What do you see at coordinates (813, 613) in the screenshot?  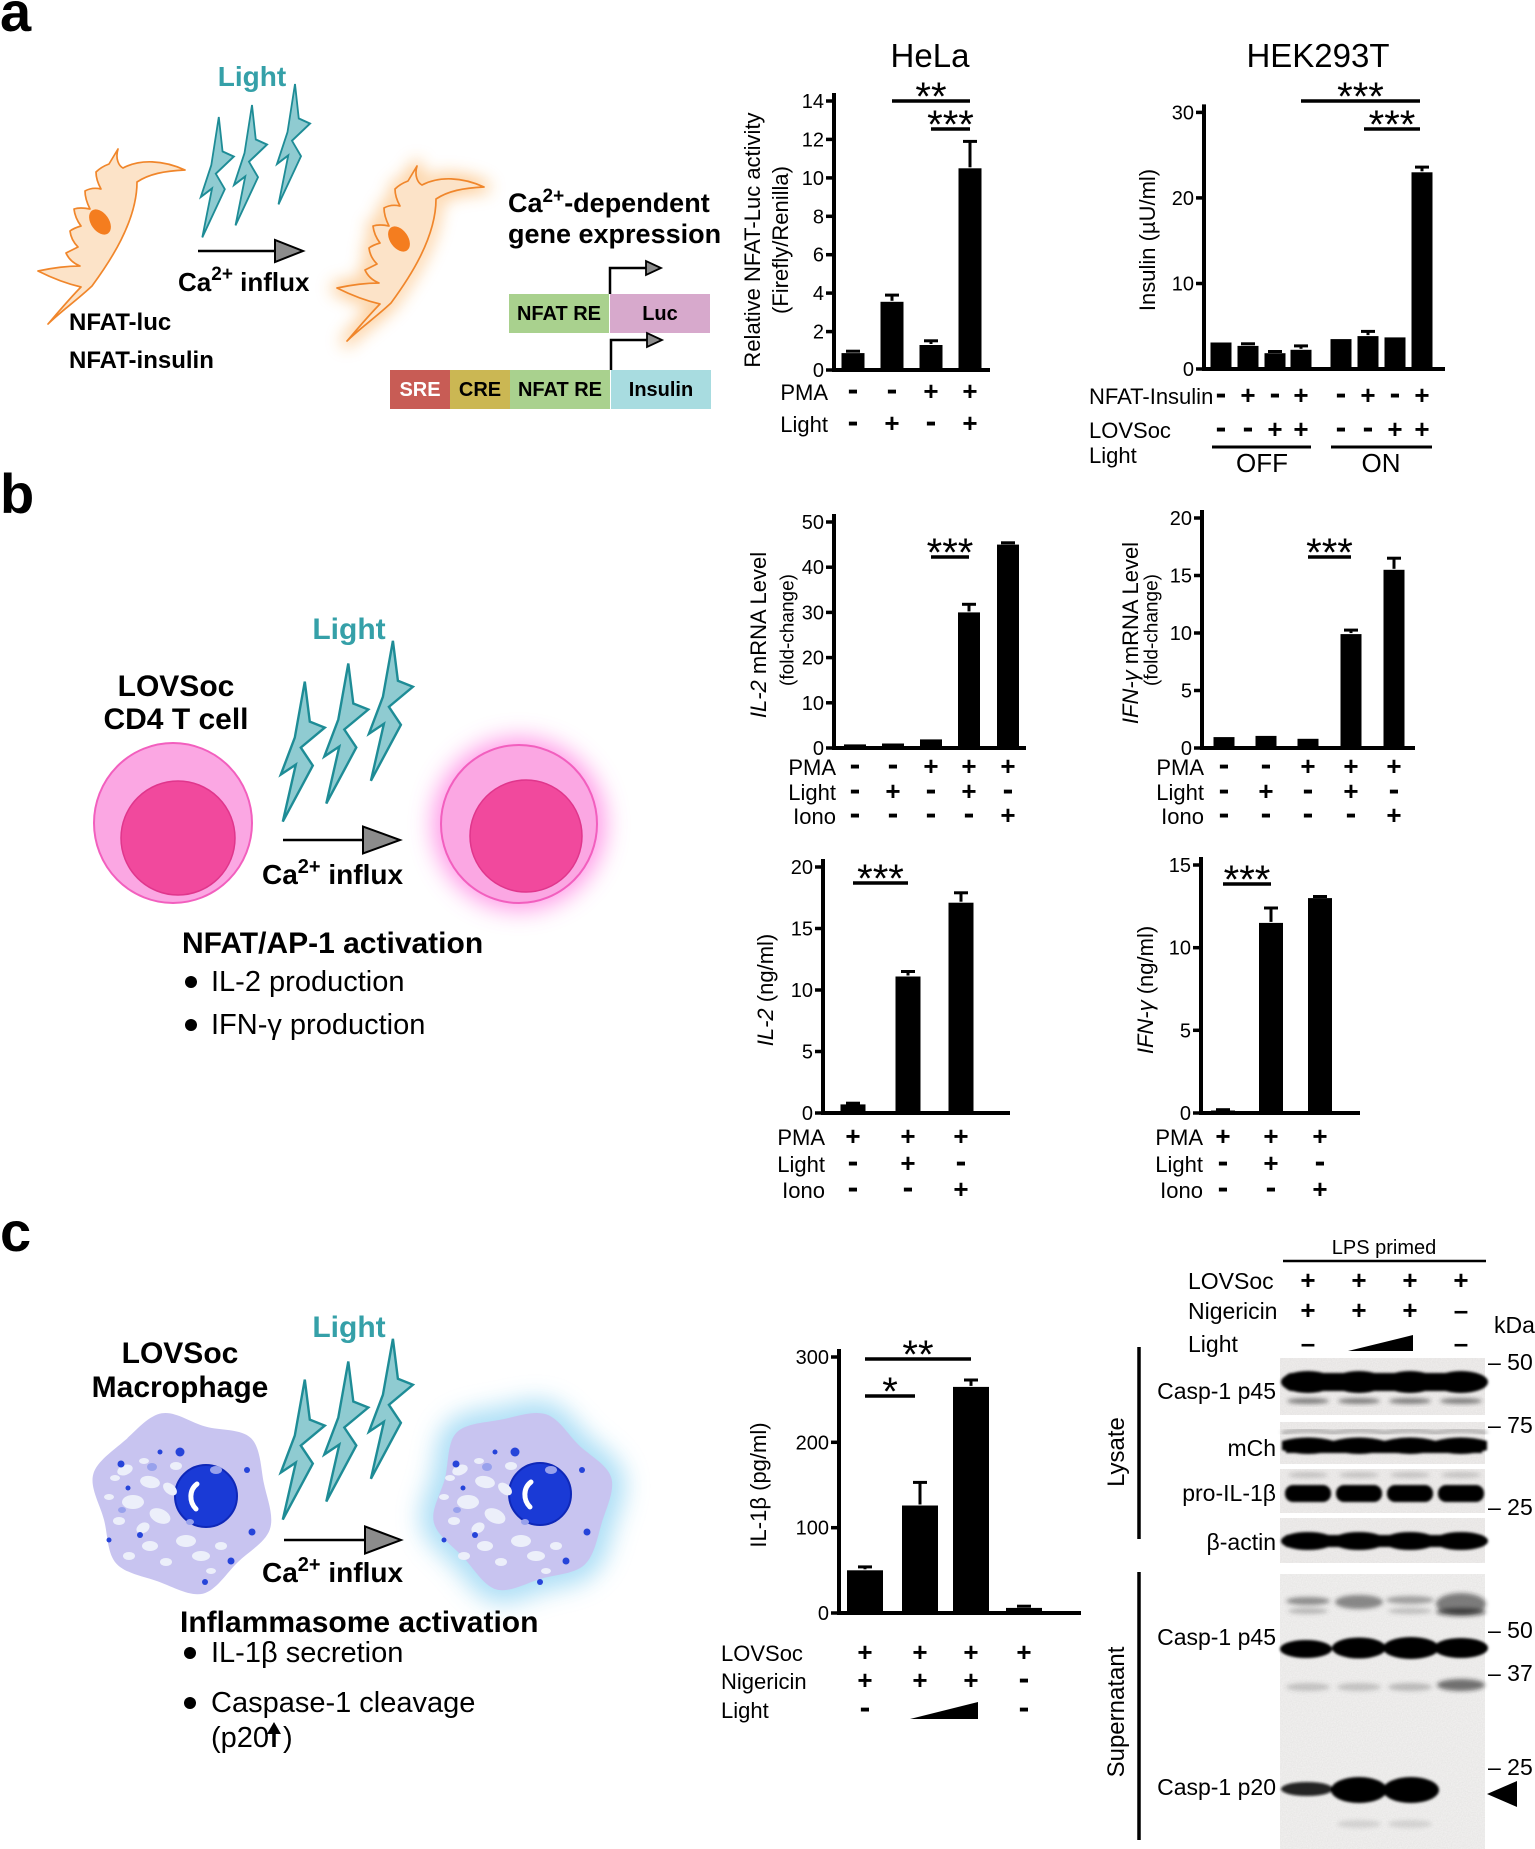 I see `svg-text: 30` at bounding box center [813, 613].